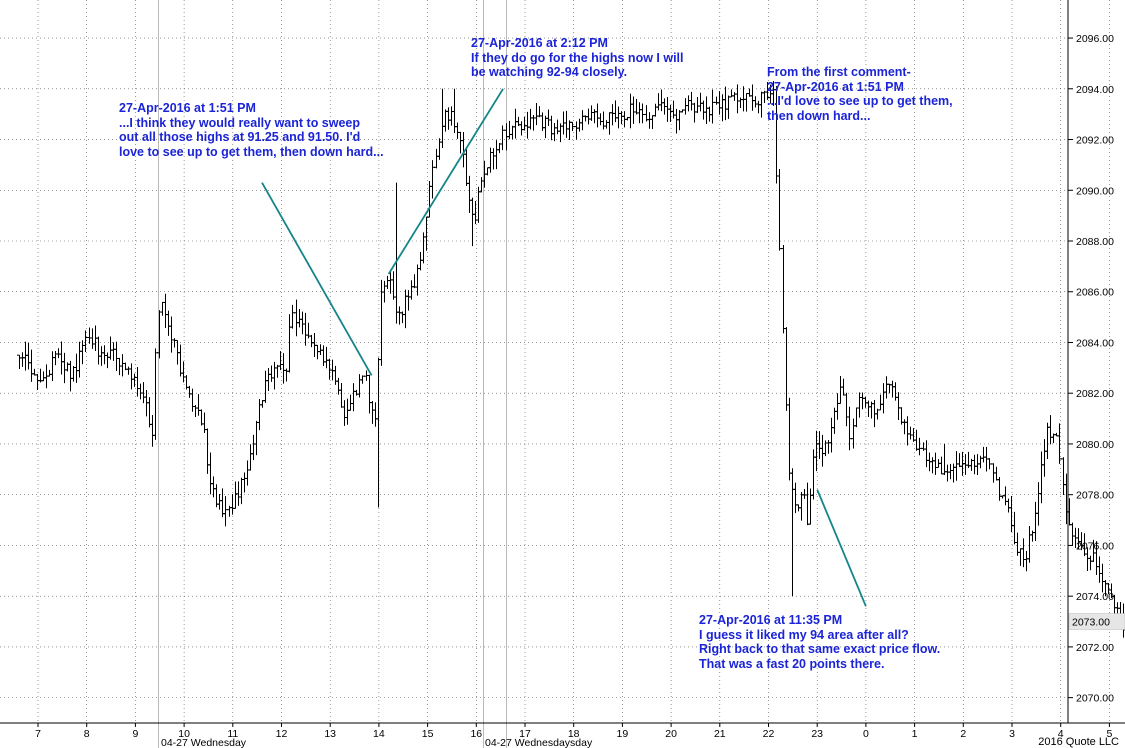 The image size is (1125, 748). What do you see at coordinates (379, 734) in the screenshot?
I see `x-tick-label: 14` at bounding box center [379, 734].